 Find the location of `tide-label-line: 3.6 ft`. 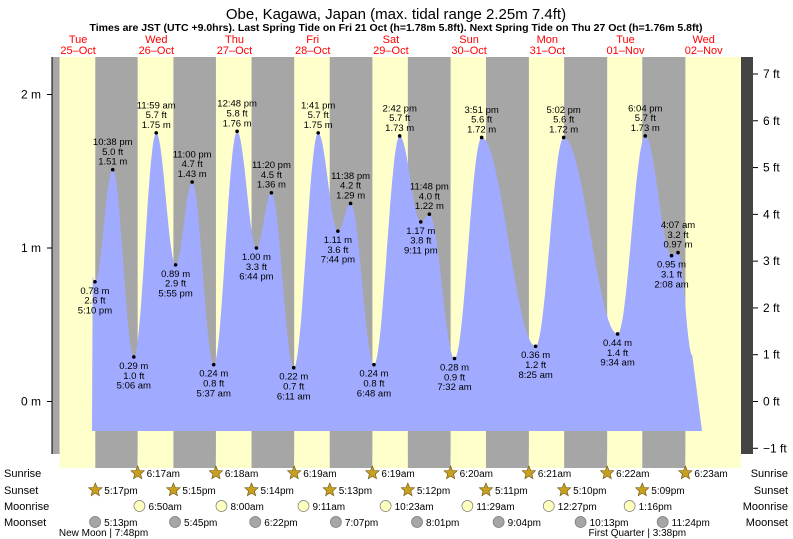

tide-label-line: 3.6 ft is located at coordinates (337, 250).